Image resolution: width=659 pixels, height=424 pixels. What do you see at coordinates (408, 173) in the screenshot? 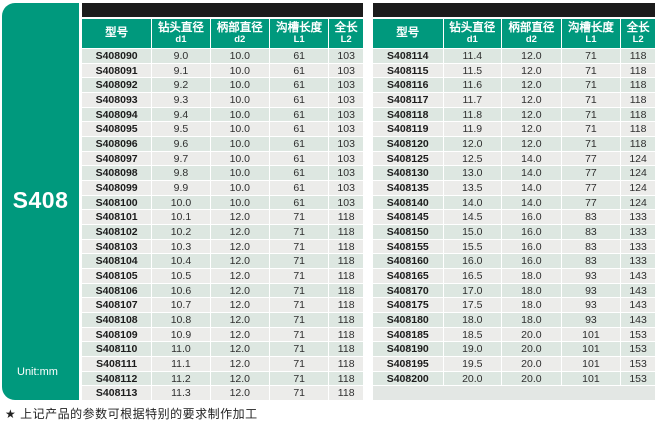
I see `model-cell: S408130` at bounding box center [408, 173].